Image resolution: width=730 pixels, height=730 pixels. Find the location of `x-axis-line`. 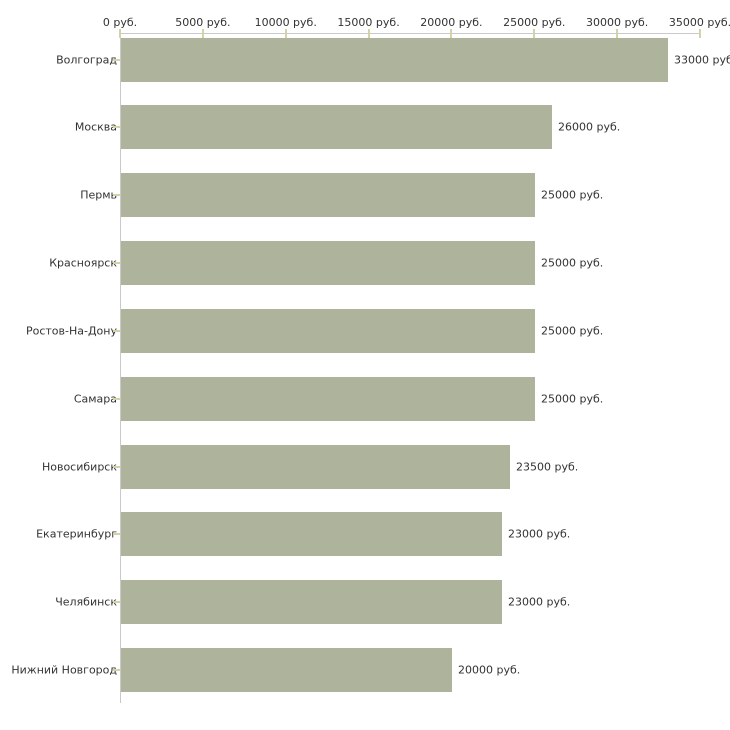

x-axis-line is located at coordinates (410, 33).